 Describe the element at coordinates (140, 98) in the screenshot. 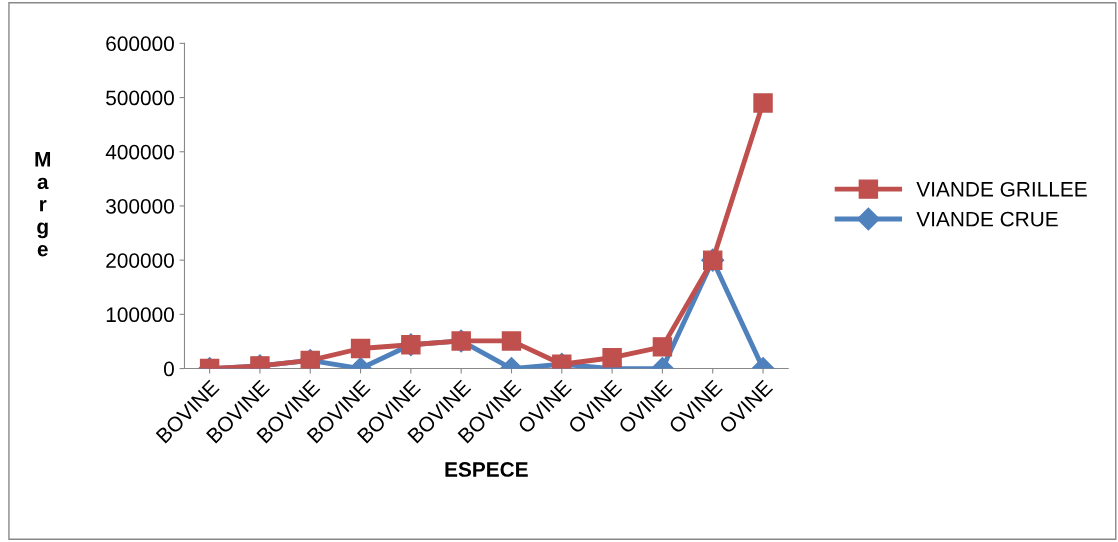

I see `y-tick-label: 500000` at that location.